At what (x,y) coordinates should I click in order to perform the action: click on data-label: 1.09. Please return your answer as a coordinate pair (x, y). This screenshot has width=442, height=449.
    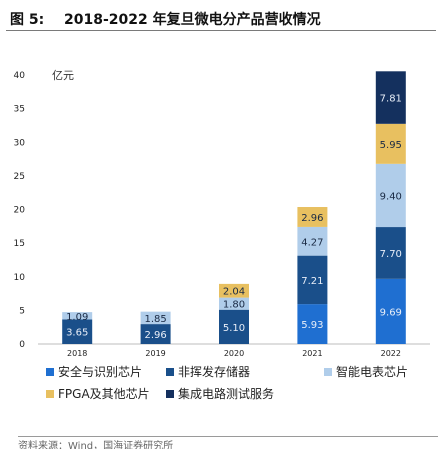
    Looking at the image, I should click on (77, 317).